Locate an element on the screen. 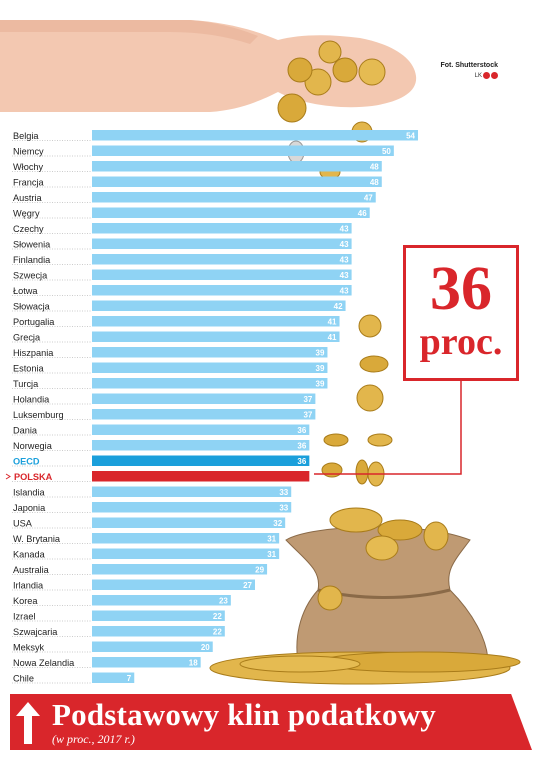 The height and width of the screenshot is (760, 542). title-banner is located at coordinates (271, 722).